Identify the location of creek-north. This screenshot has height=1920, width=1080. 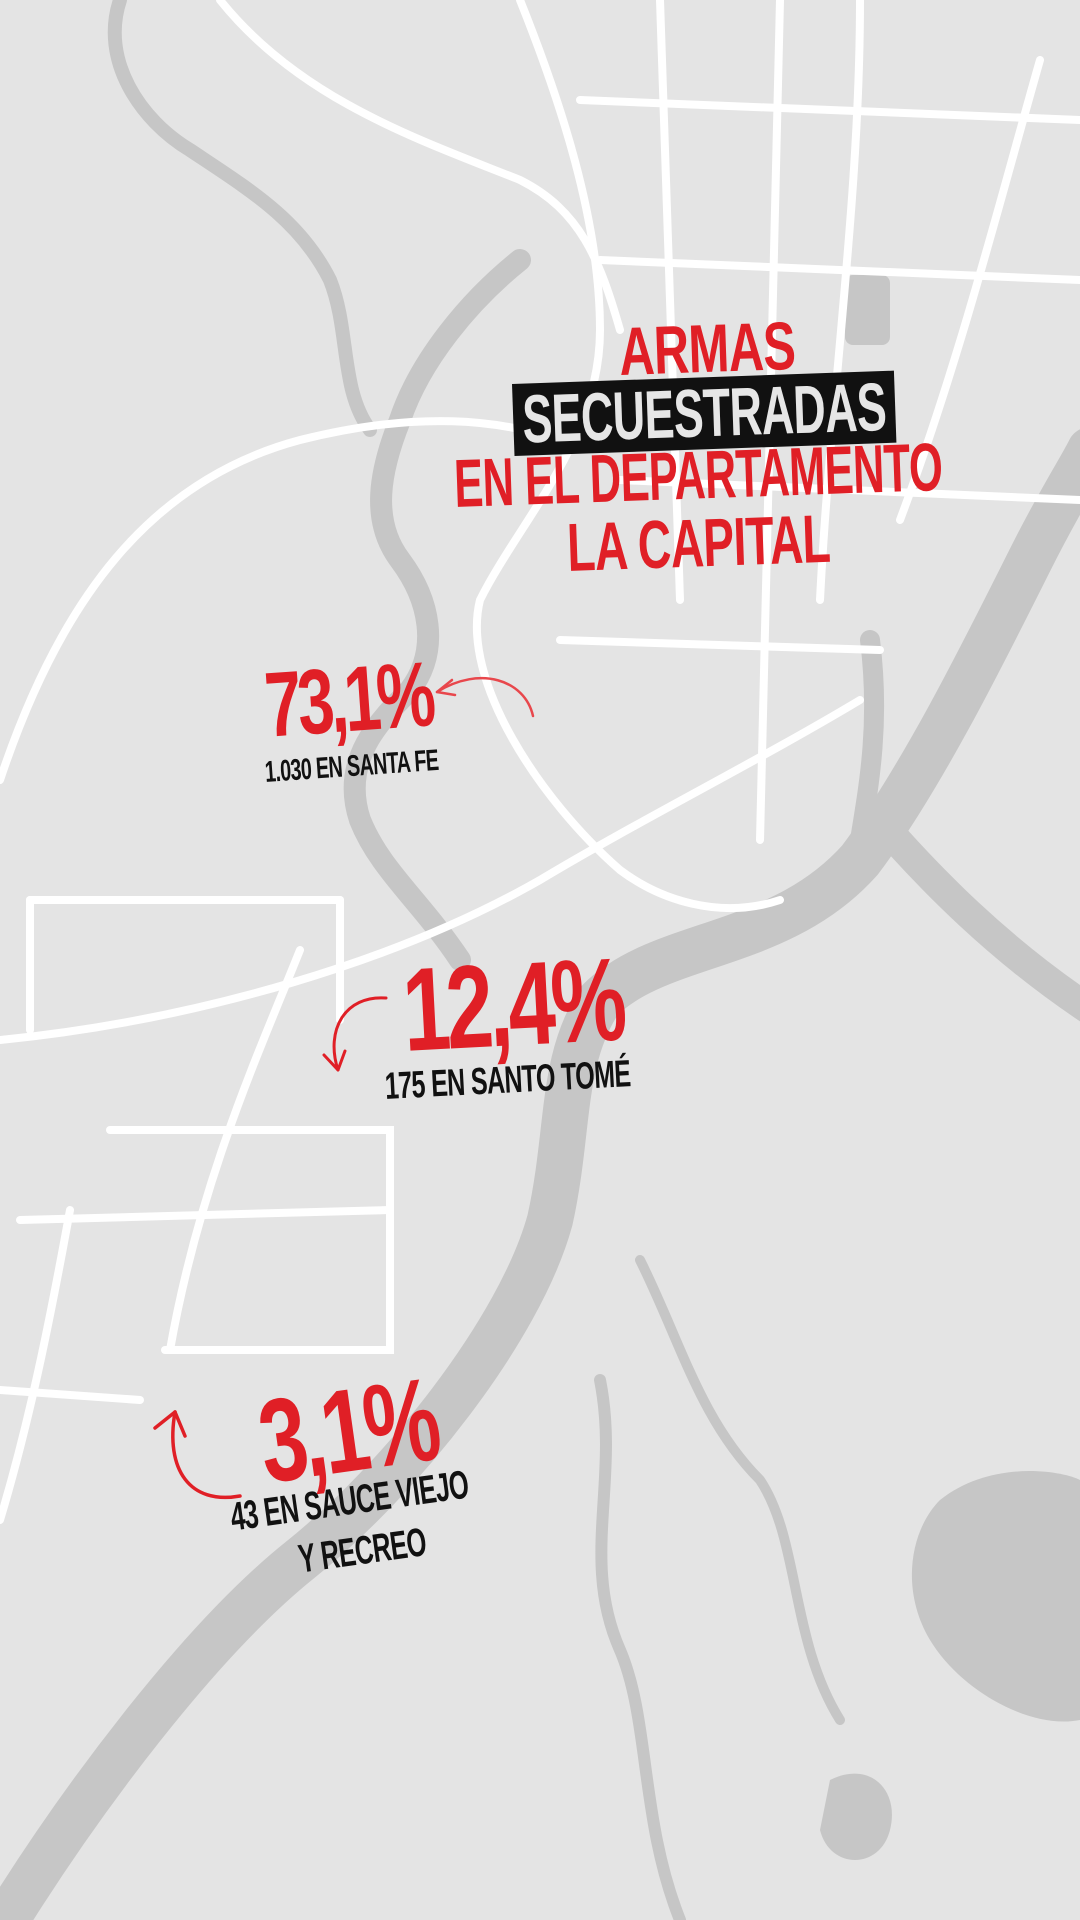
(242, 218).